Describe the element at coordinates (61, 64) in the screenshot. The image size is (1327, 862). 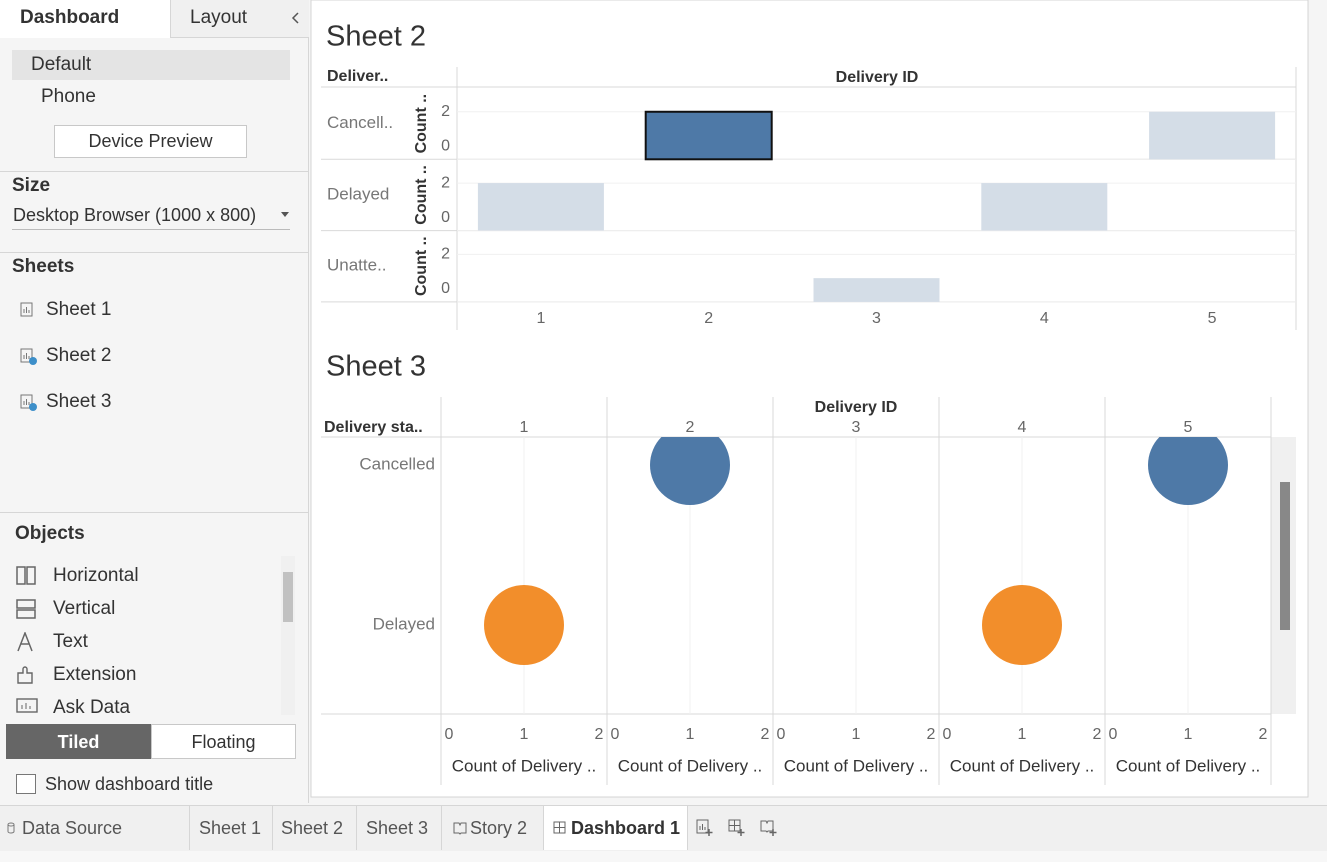
I see `device-option: Default` at that location.